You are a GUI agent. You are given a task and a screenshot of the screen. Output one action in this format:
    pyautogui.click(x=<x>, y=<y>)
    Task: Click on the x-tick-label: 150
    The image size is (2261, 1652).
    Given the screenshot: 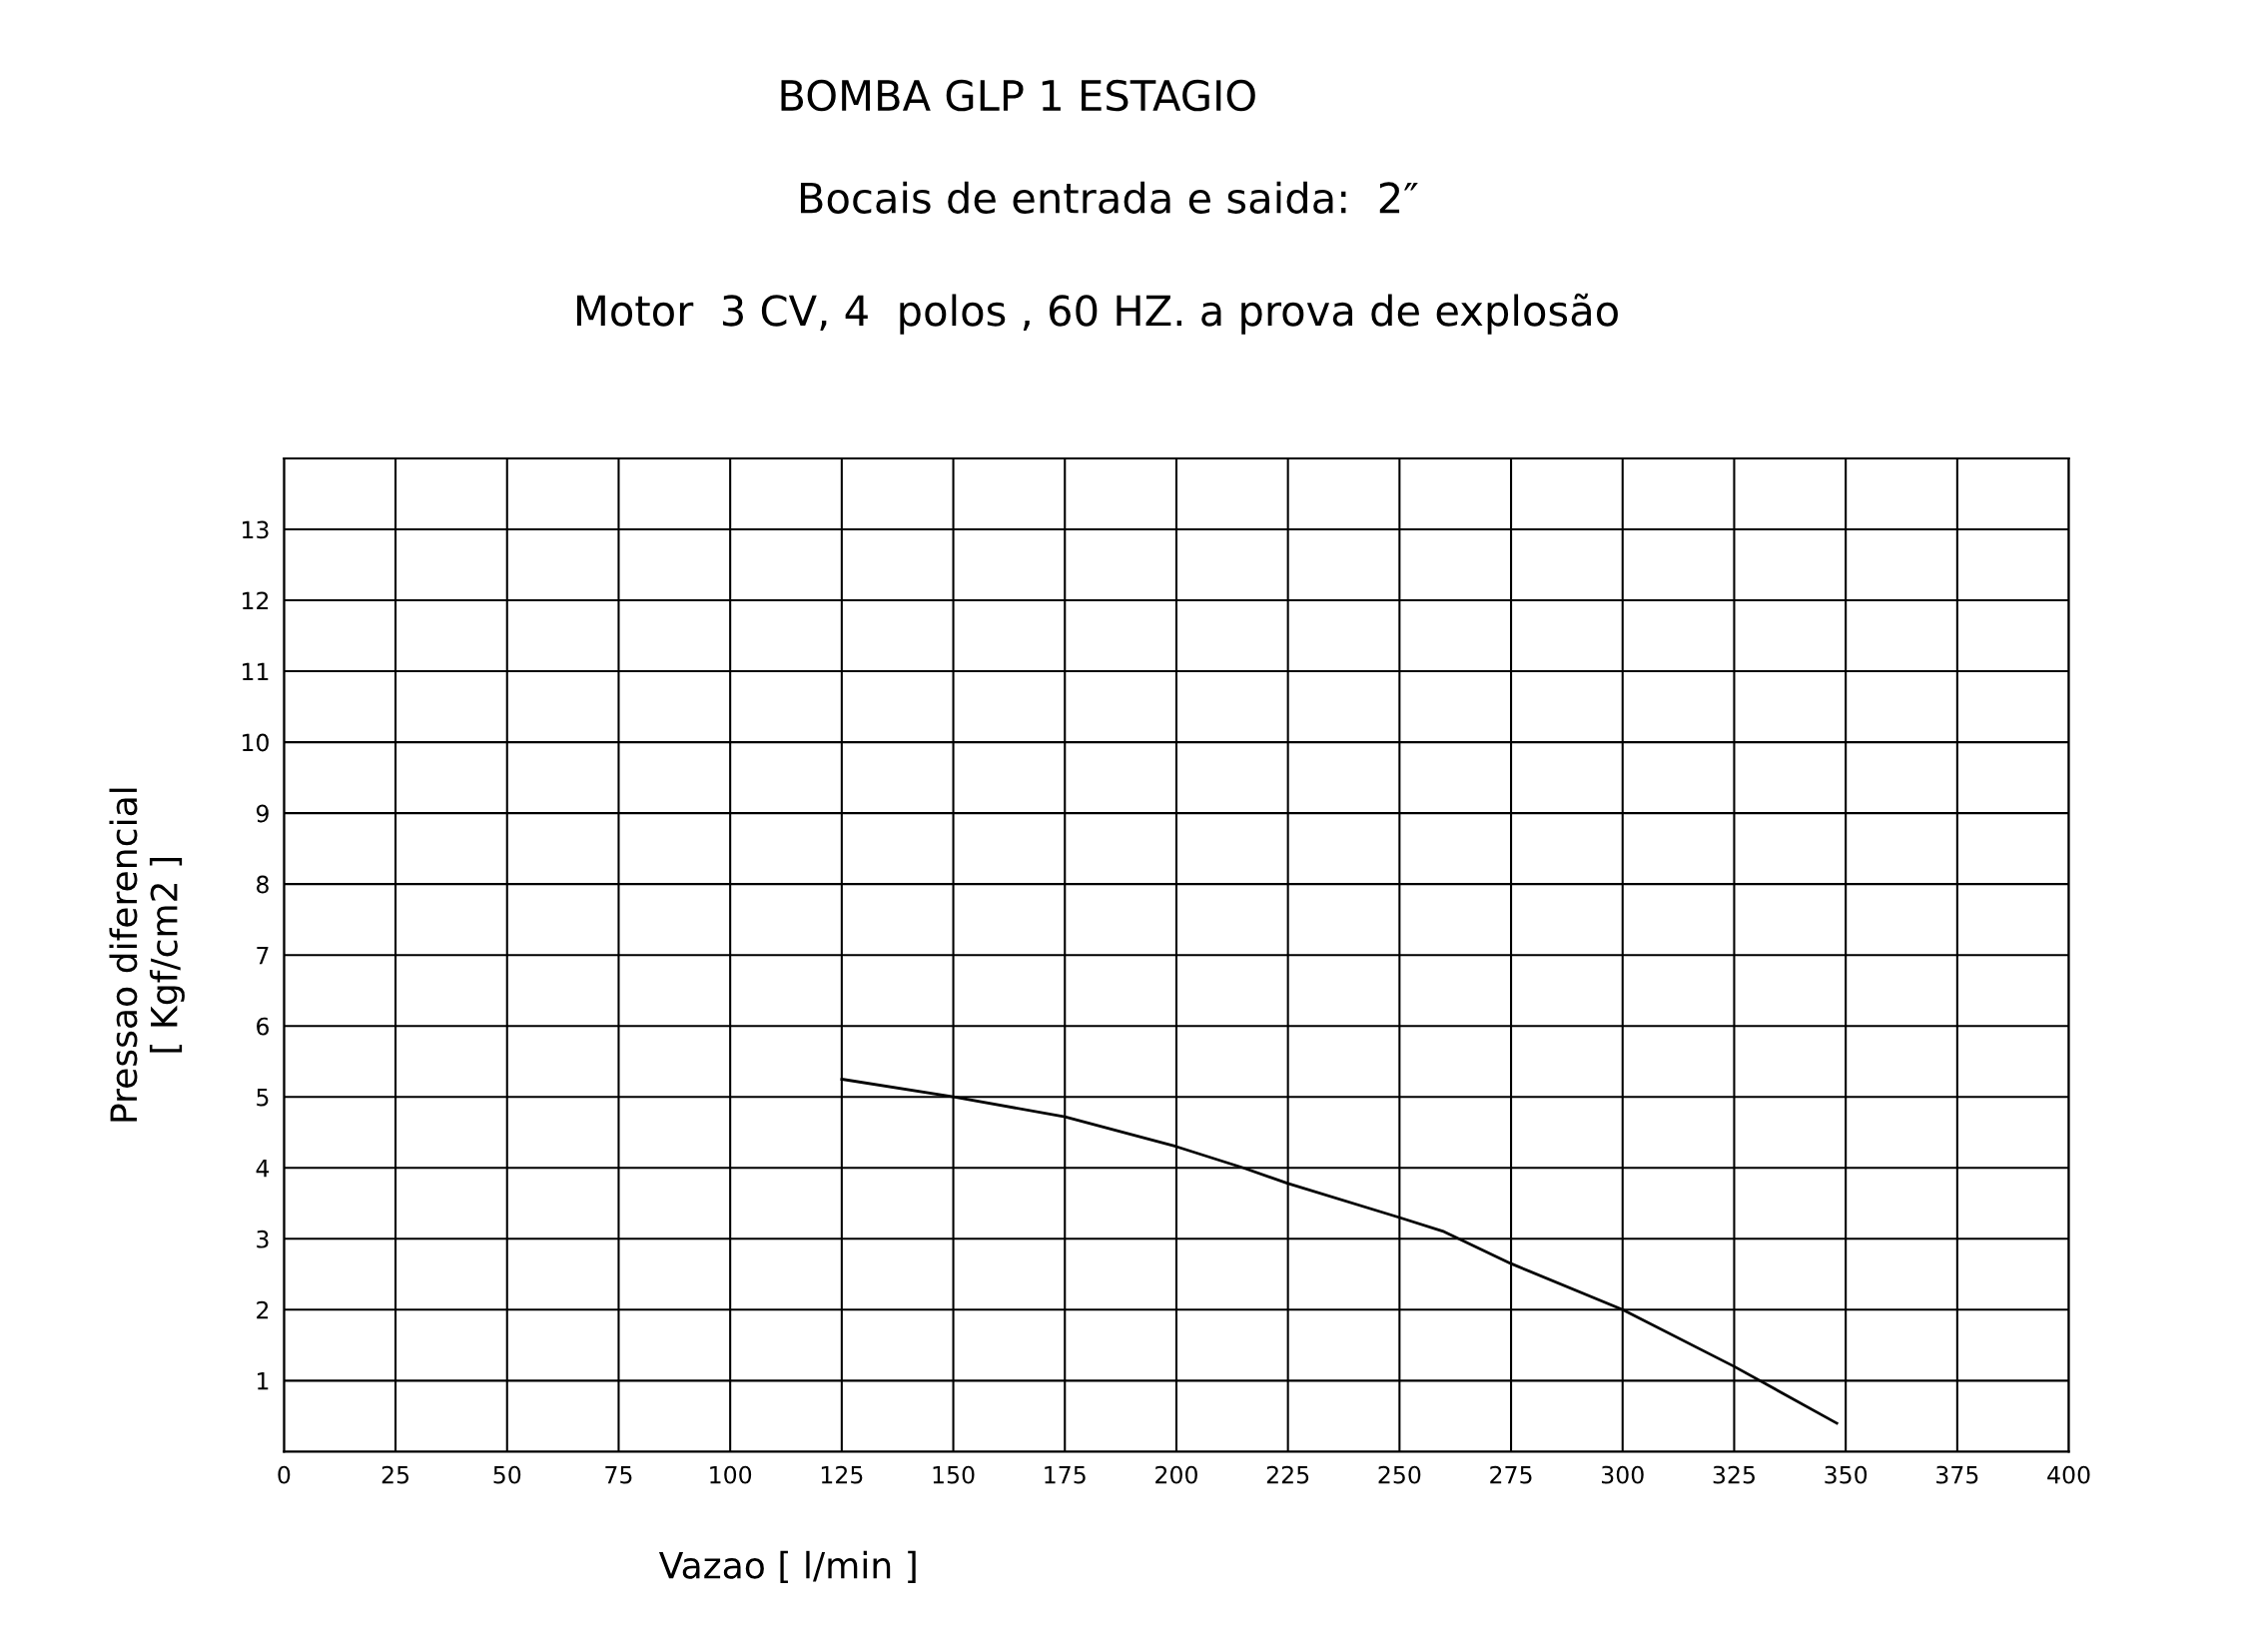 What is the action you would take?
    pyautogui.click(x=954, y=1474)
    